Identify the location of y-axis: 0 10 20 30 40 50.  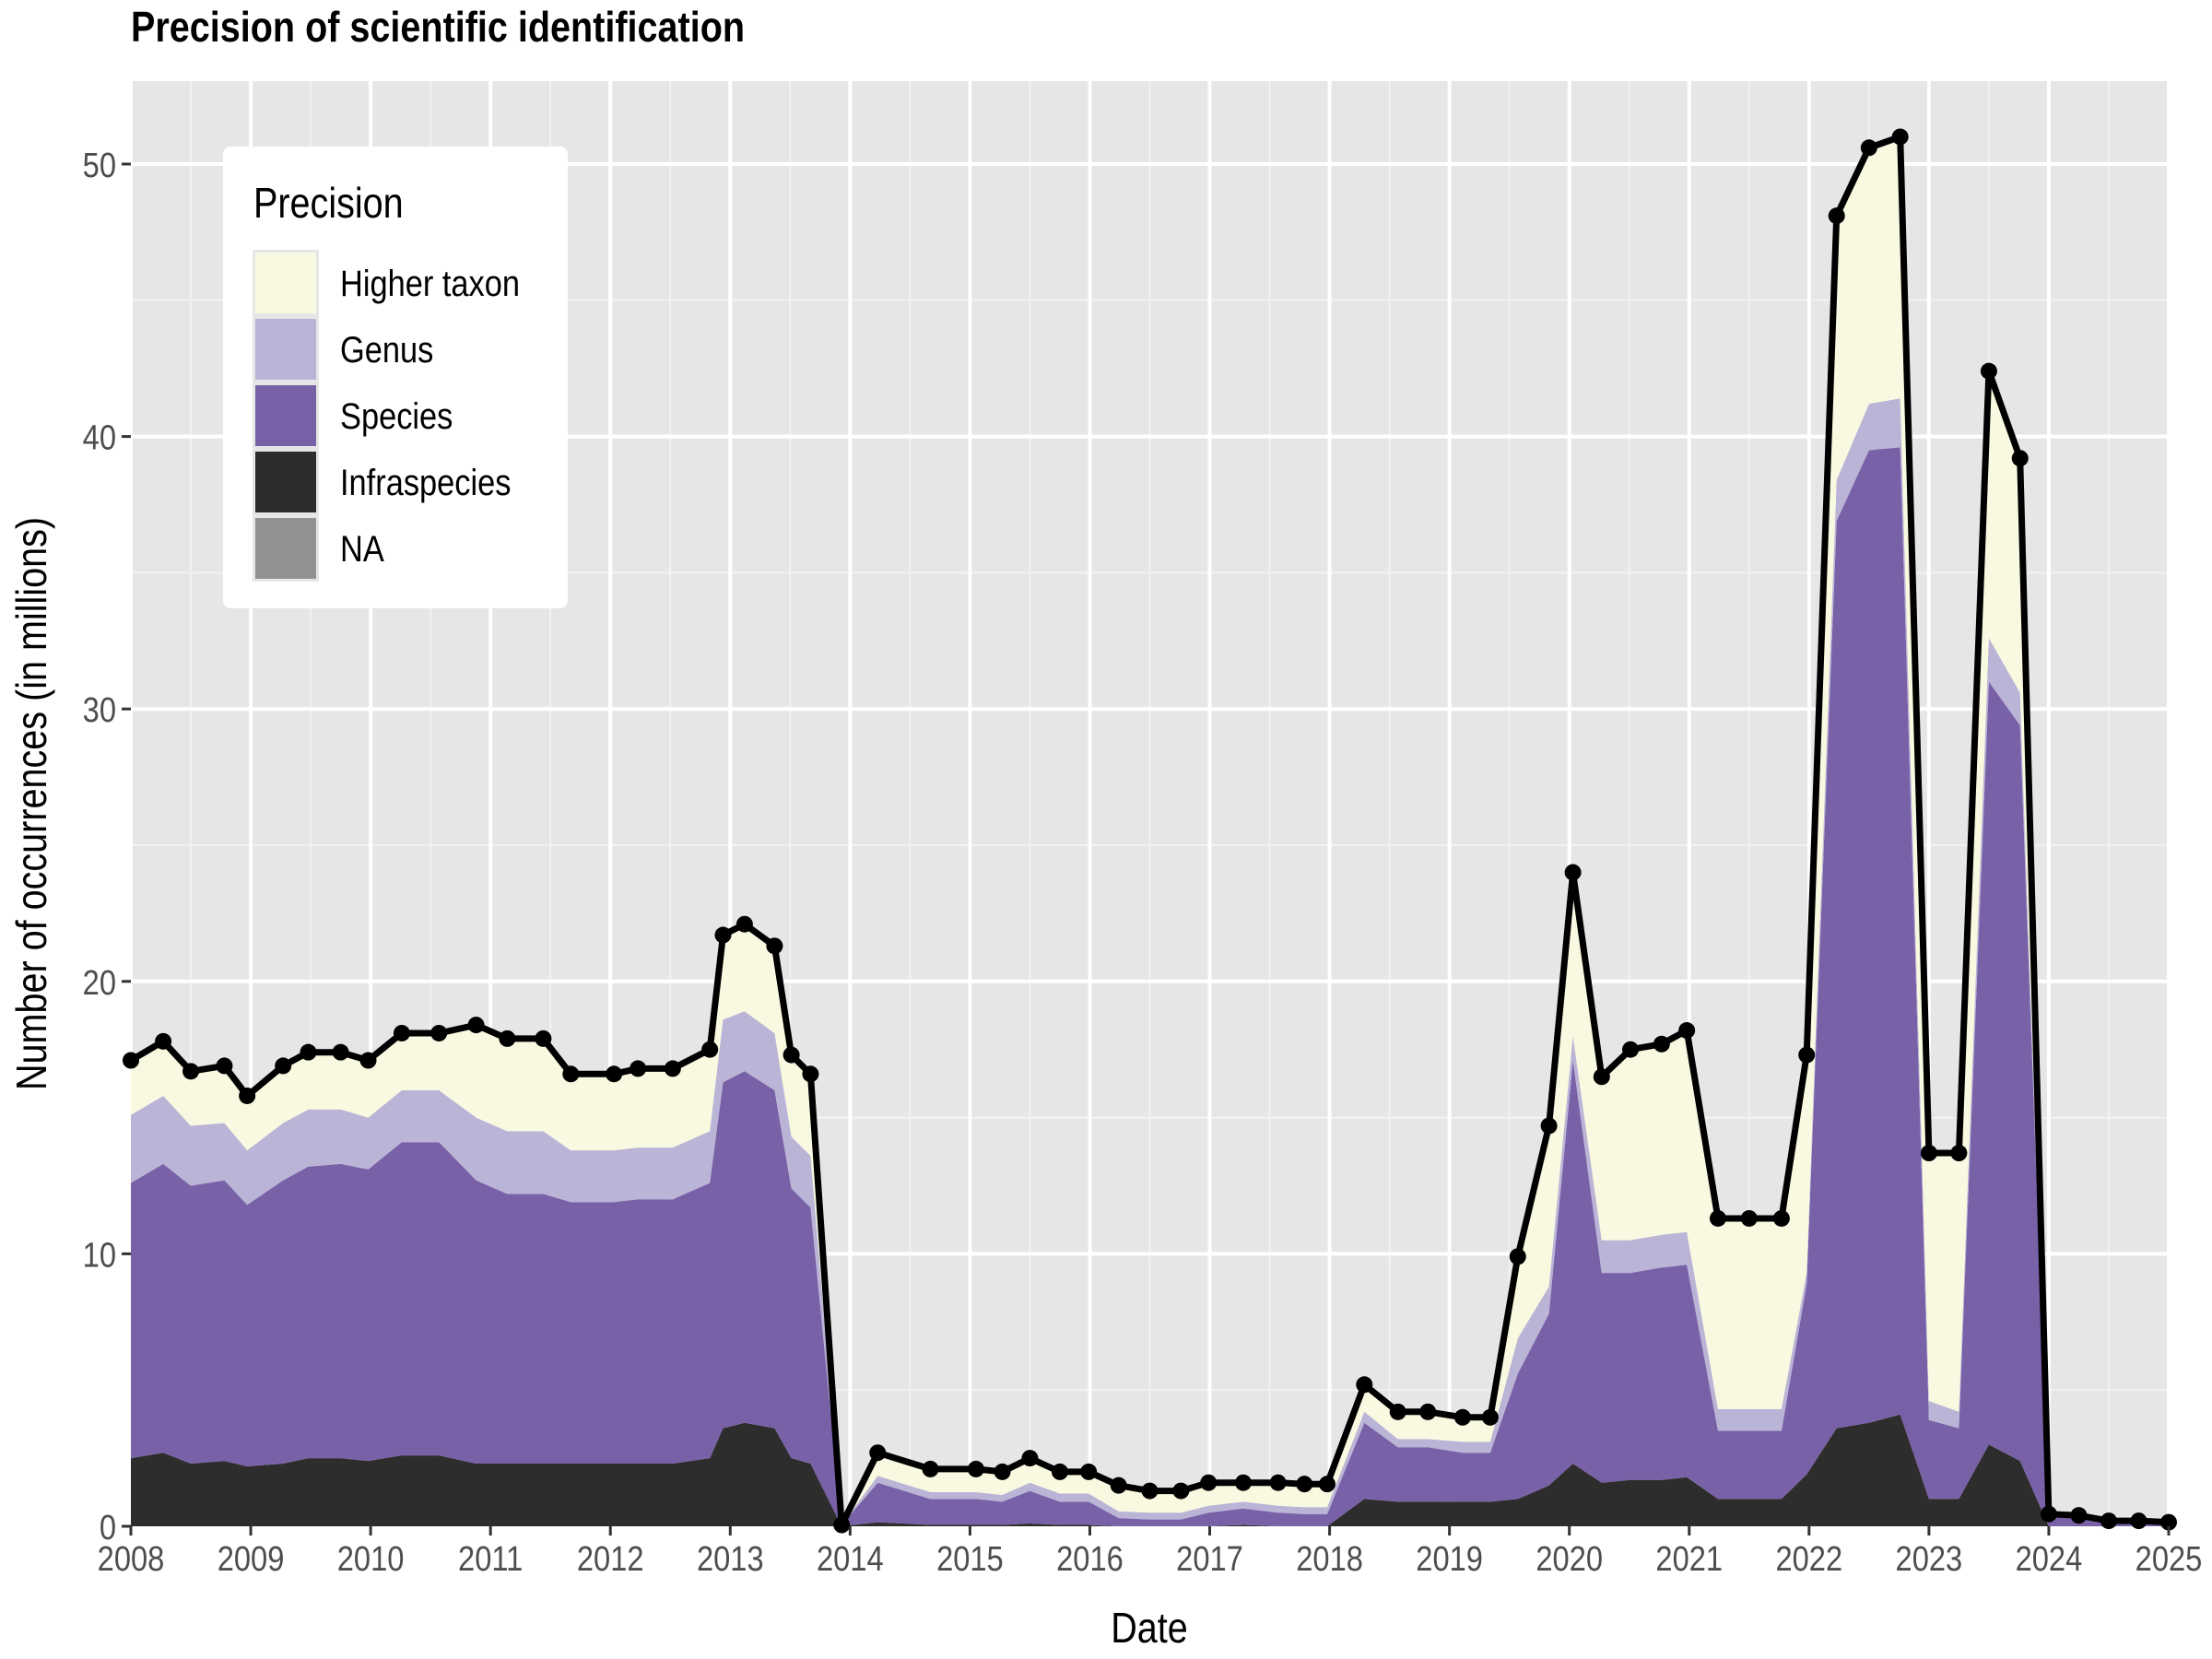
(107, 846).